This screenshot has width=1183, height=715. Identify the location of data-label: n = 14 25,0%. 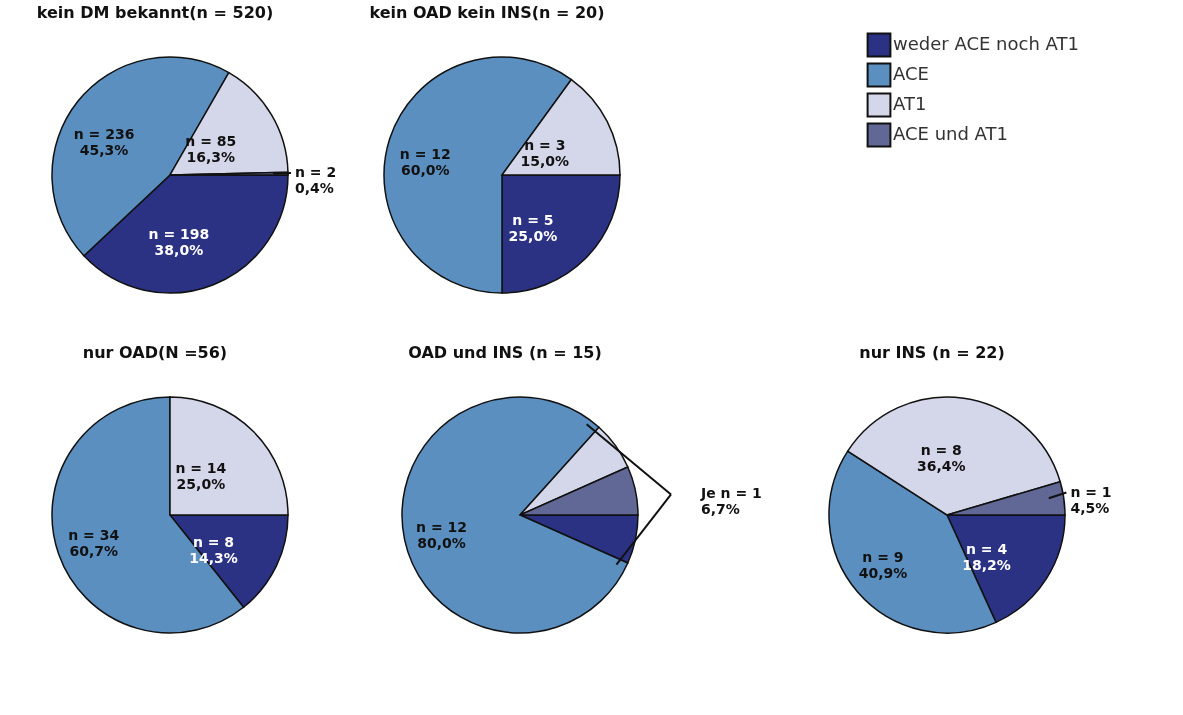
(201, 476).